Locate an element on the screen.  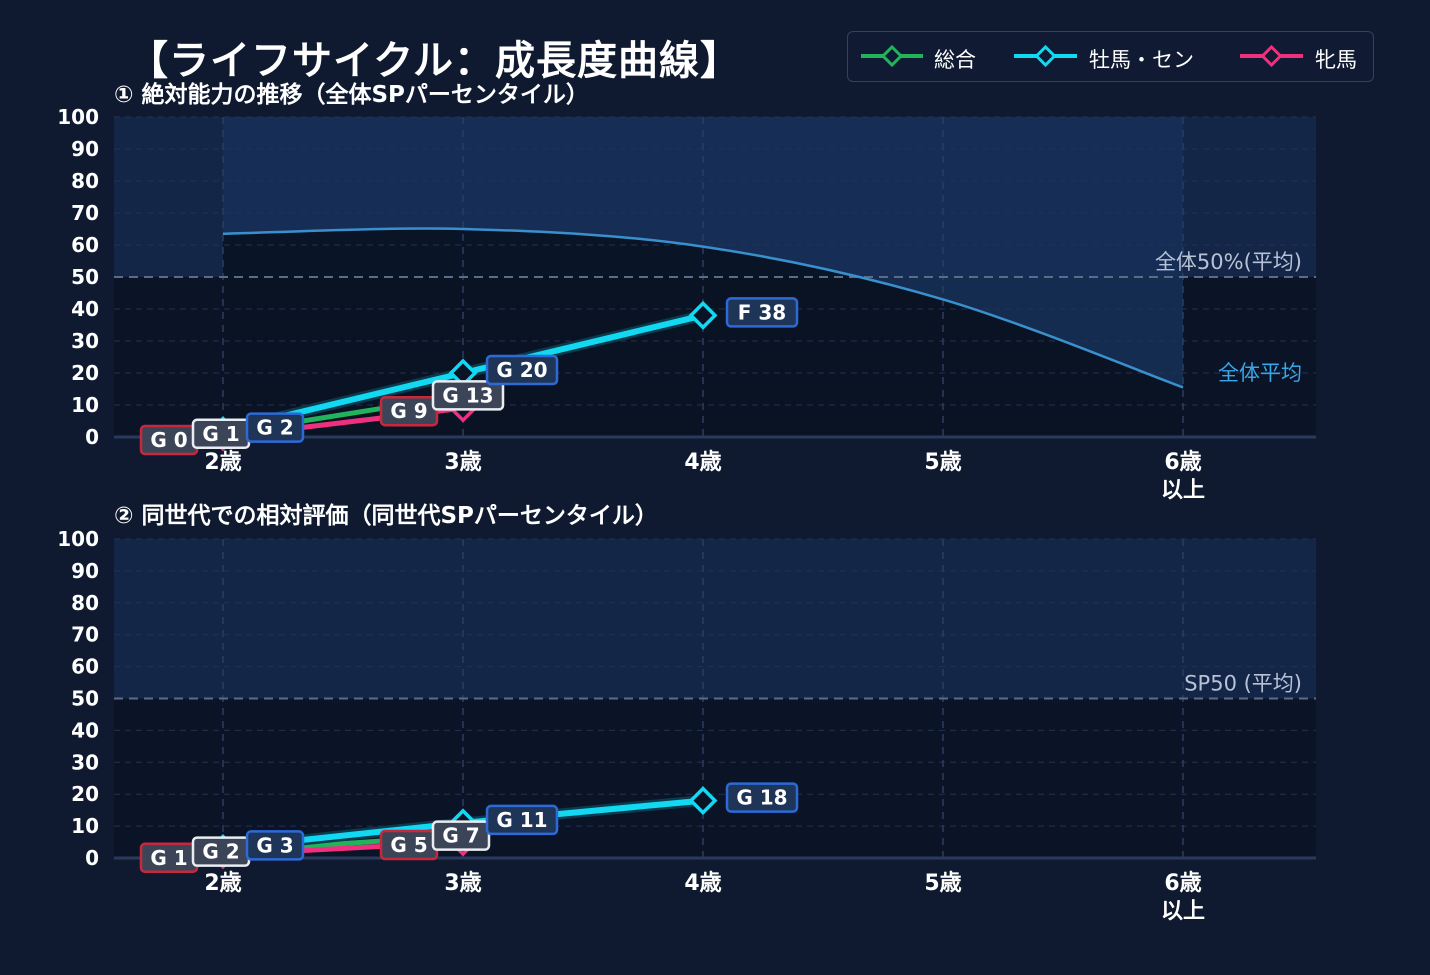
data-label-text: G 9 is located at coordinates (408, 411).